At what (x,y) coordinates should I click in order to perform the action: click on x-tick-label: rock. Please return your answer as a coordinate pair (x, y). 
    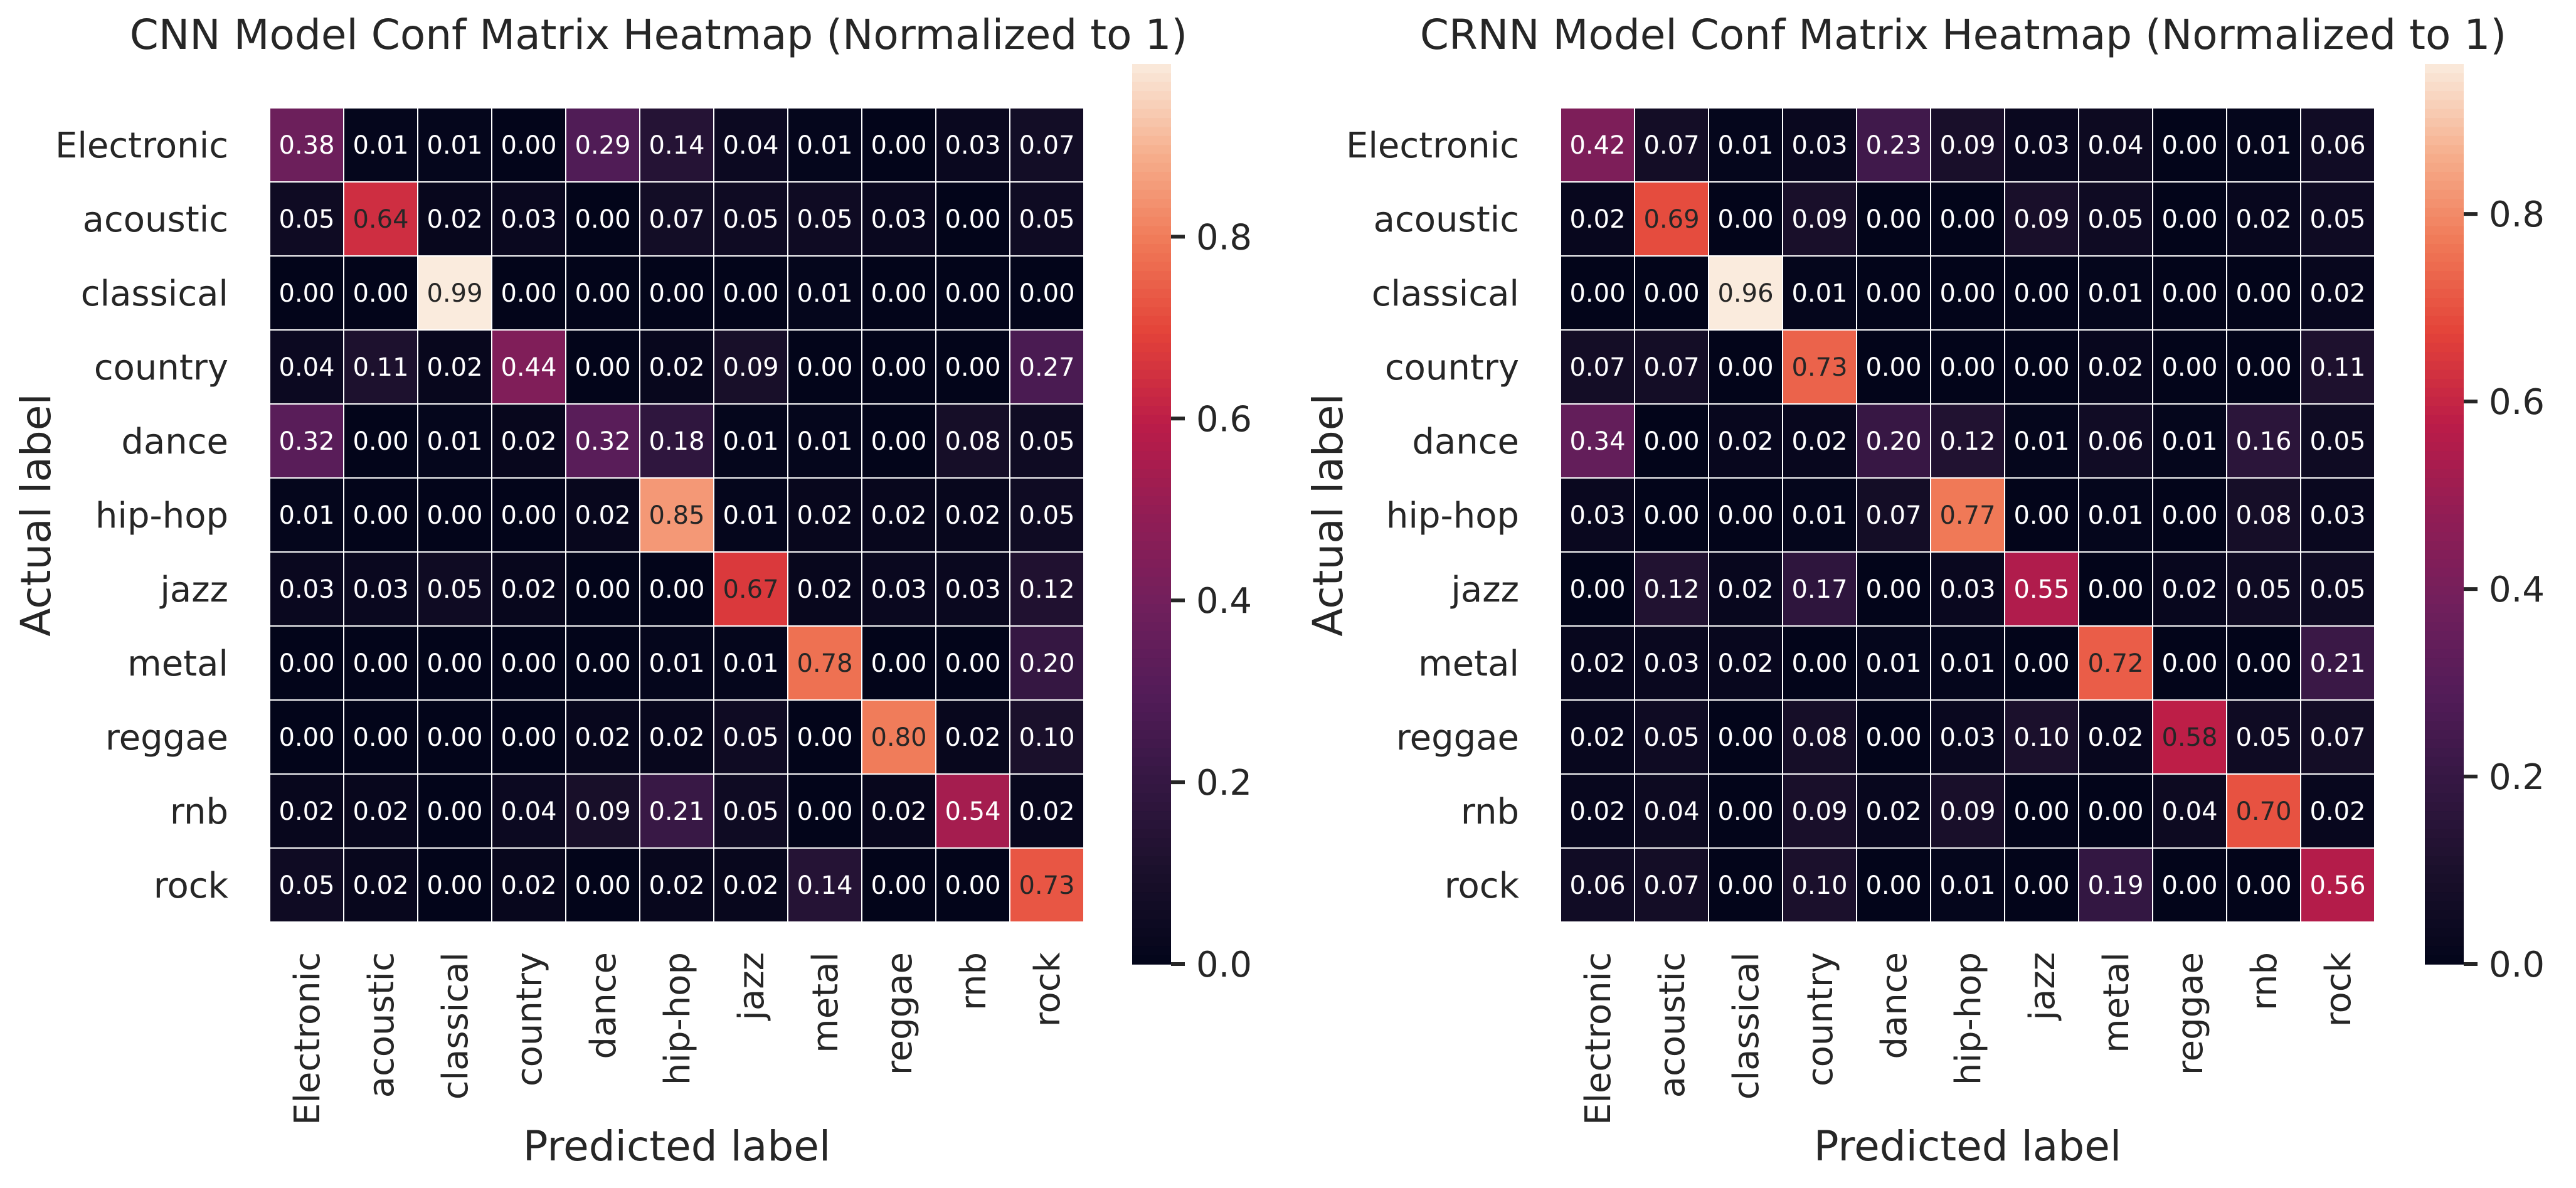
    Looking at the image, I should click on (2338, 989).